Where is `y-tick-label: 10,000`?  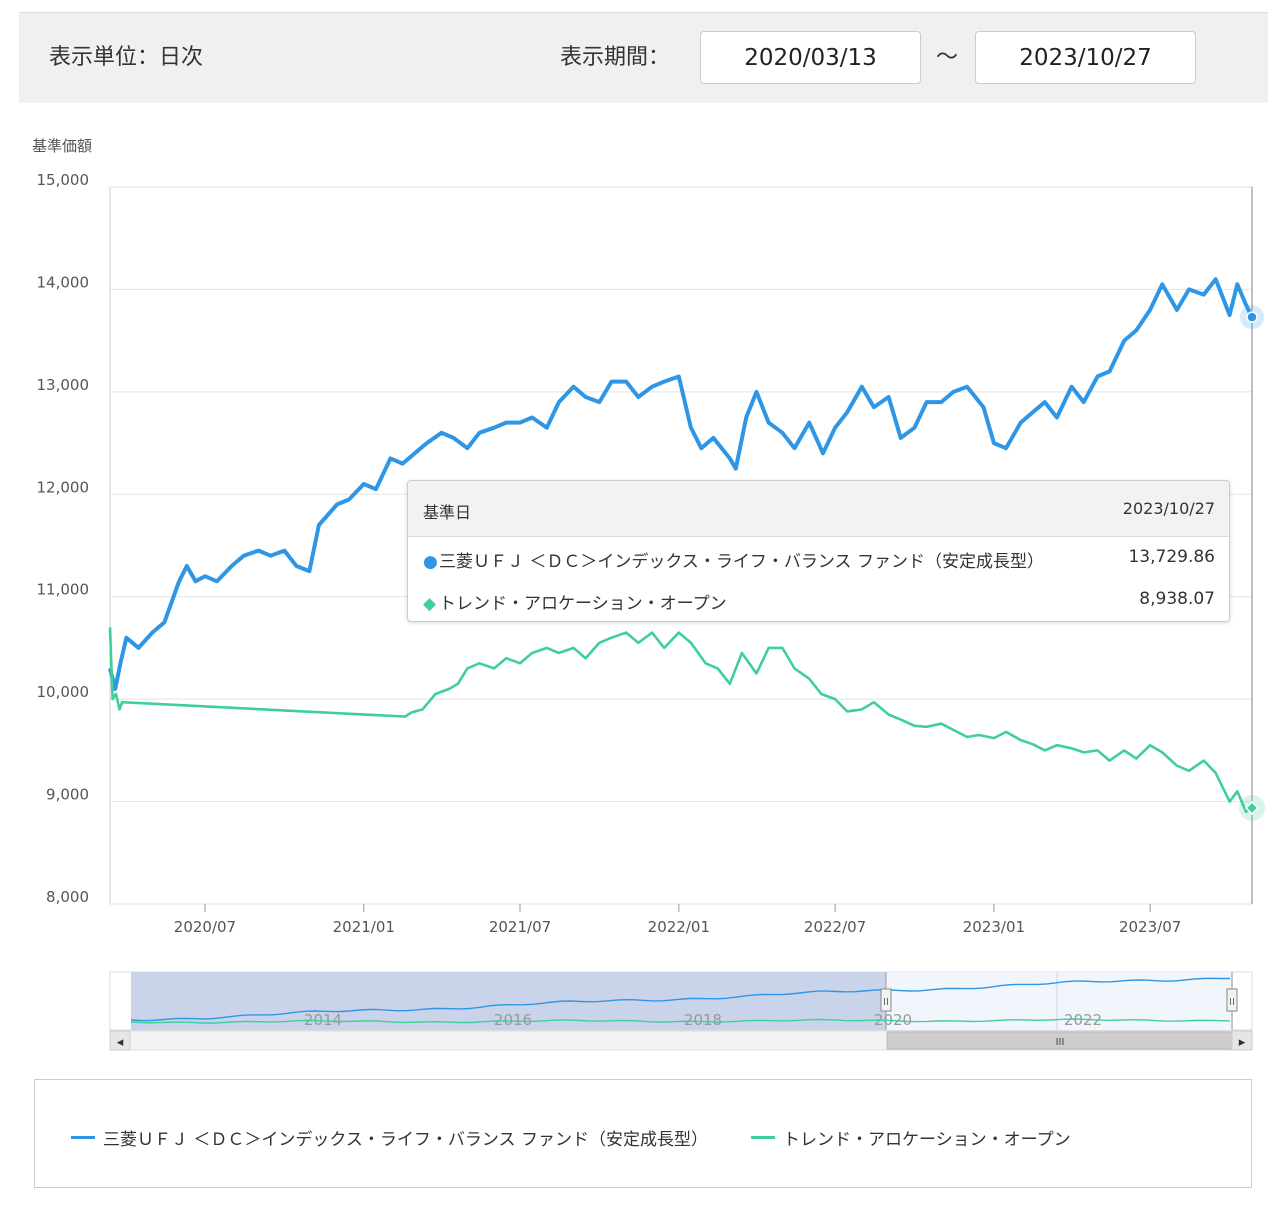
y-tick-label: 10,000 is located at coordinates (63, 692).